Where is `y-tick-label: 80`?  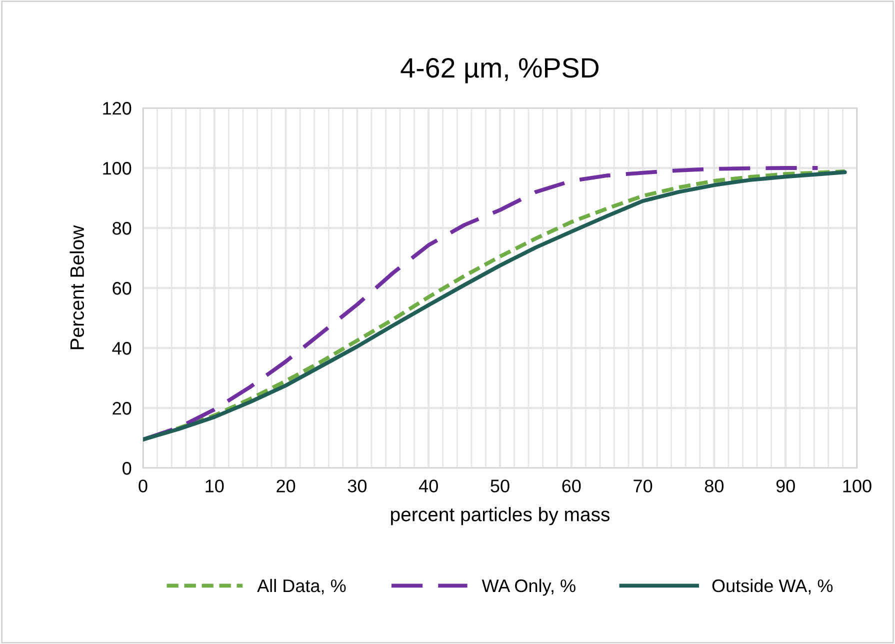 y-tick-label: 80 is located at coordinates (122, 228).